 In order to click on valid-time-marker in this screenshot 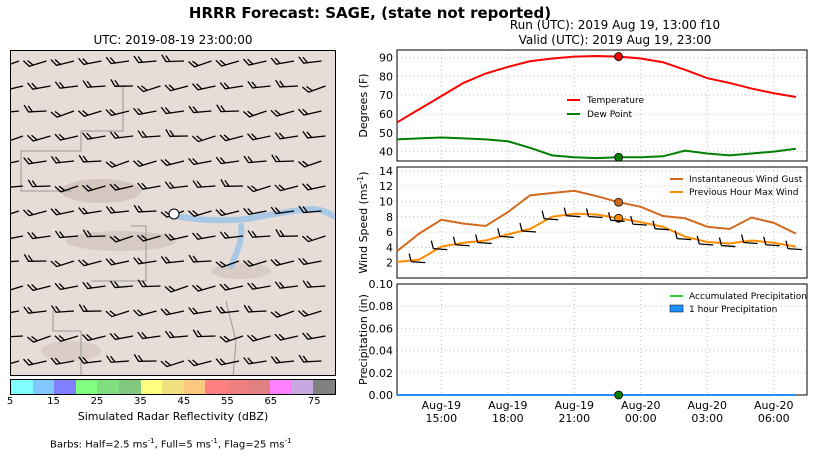, I will do `click(619, 395)`.